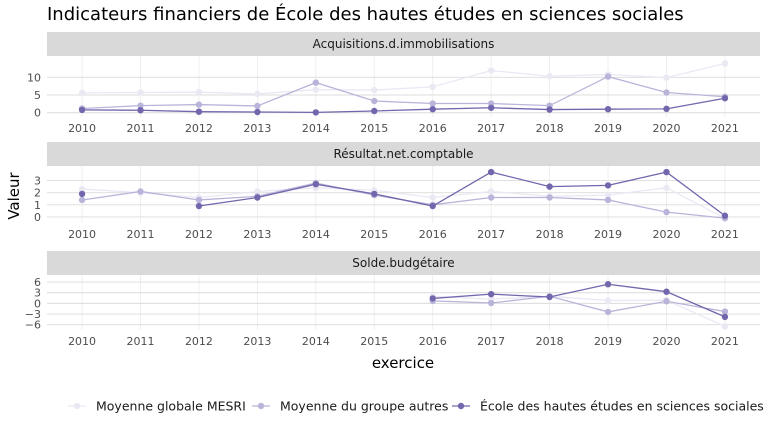  What do you see at coordinates (37, 193) in the screenshot?
I see `y-tick-label: 2` at bounding box center [37, 193].